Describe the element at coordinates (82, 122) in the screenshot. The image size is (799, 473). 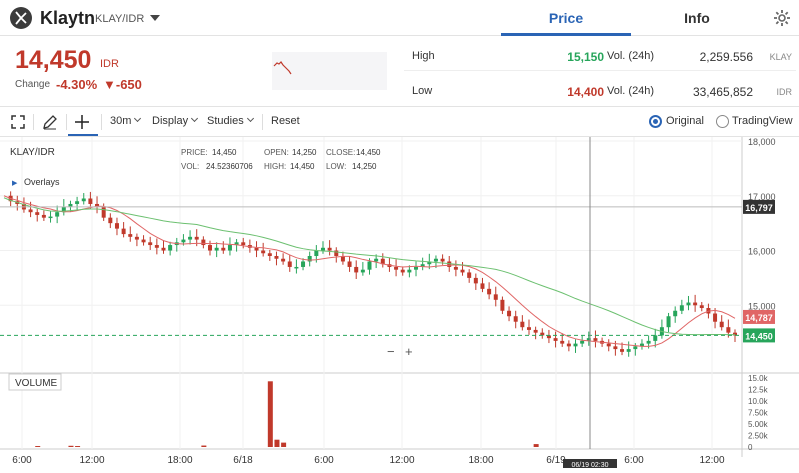
I see `crosshair-icon` at that location.